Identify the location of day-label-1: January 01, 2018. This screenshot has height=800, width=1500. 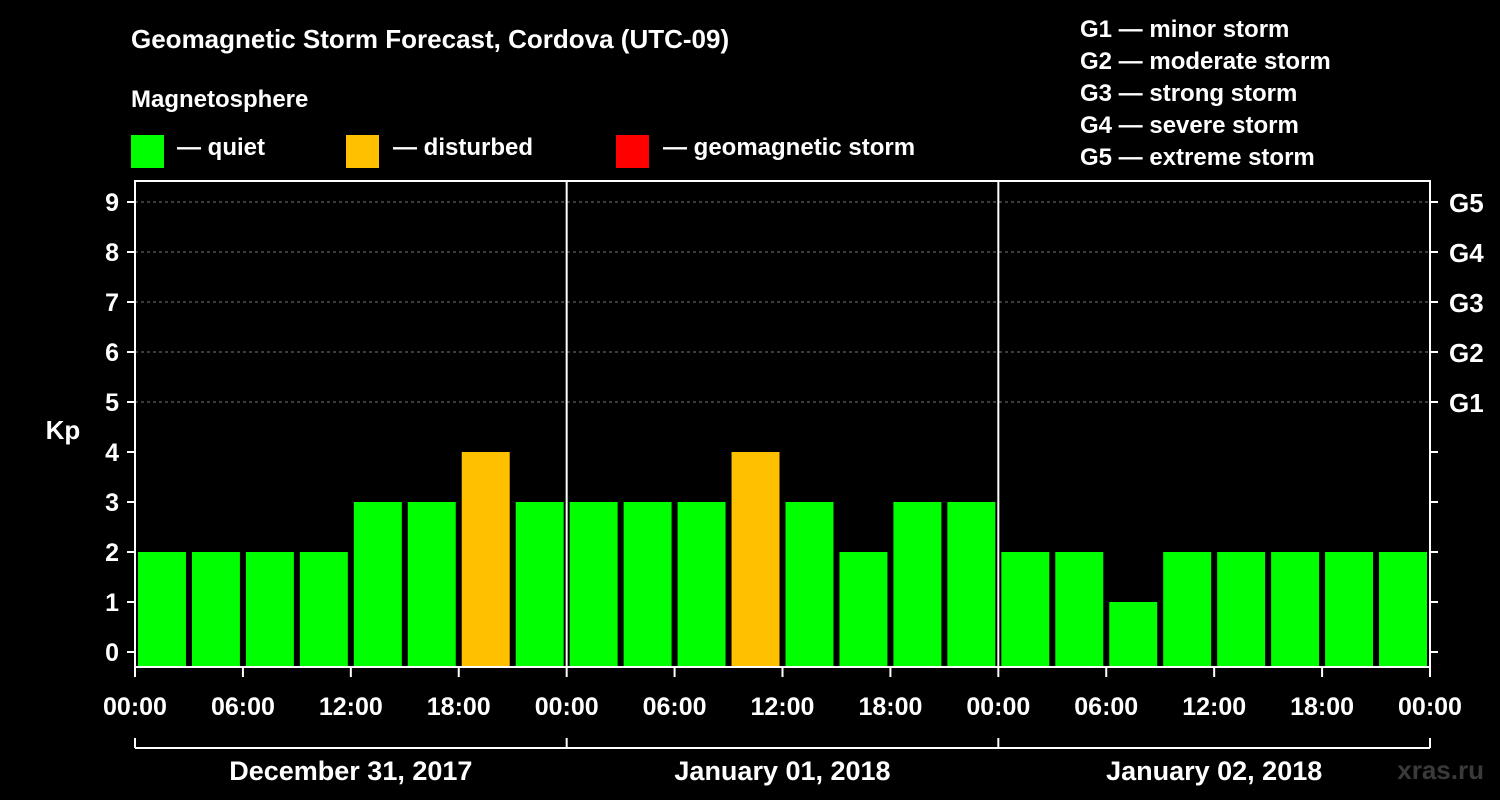
(782, 771).